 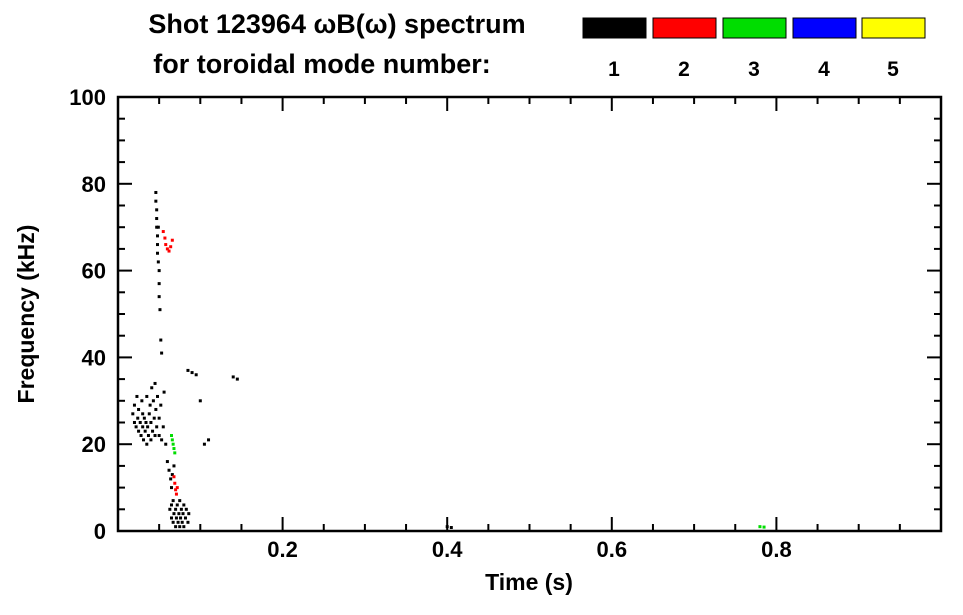 I want to click on y-tick-label: 100, so click(x=87, y=97).